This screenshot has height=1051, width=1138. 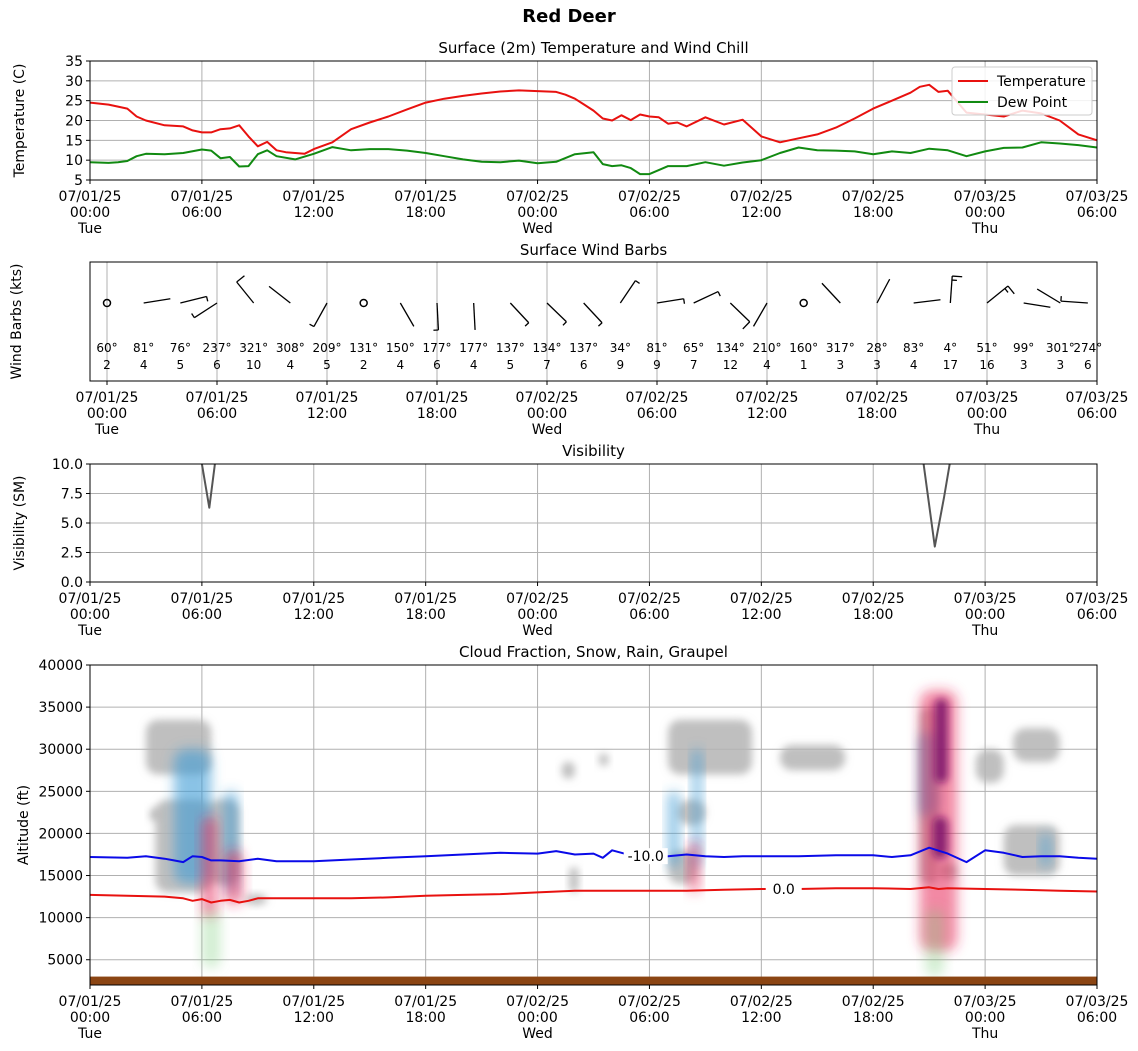 What do you see at coordinates (60, 708) in the screenshot?
I see `y-tick-label: 35000` at bounding box center [60, 708].